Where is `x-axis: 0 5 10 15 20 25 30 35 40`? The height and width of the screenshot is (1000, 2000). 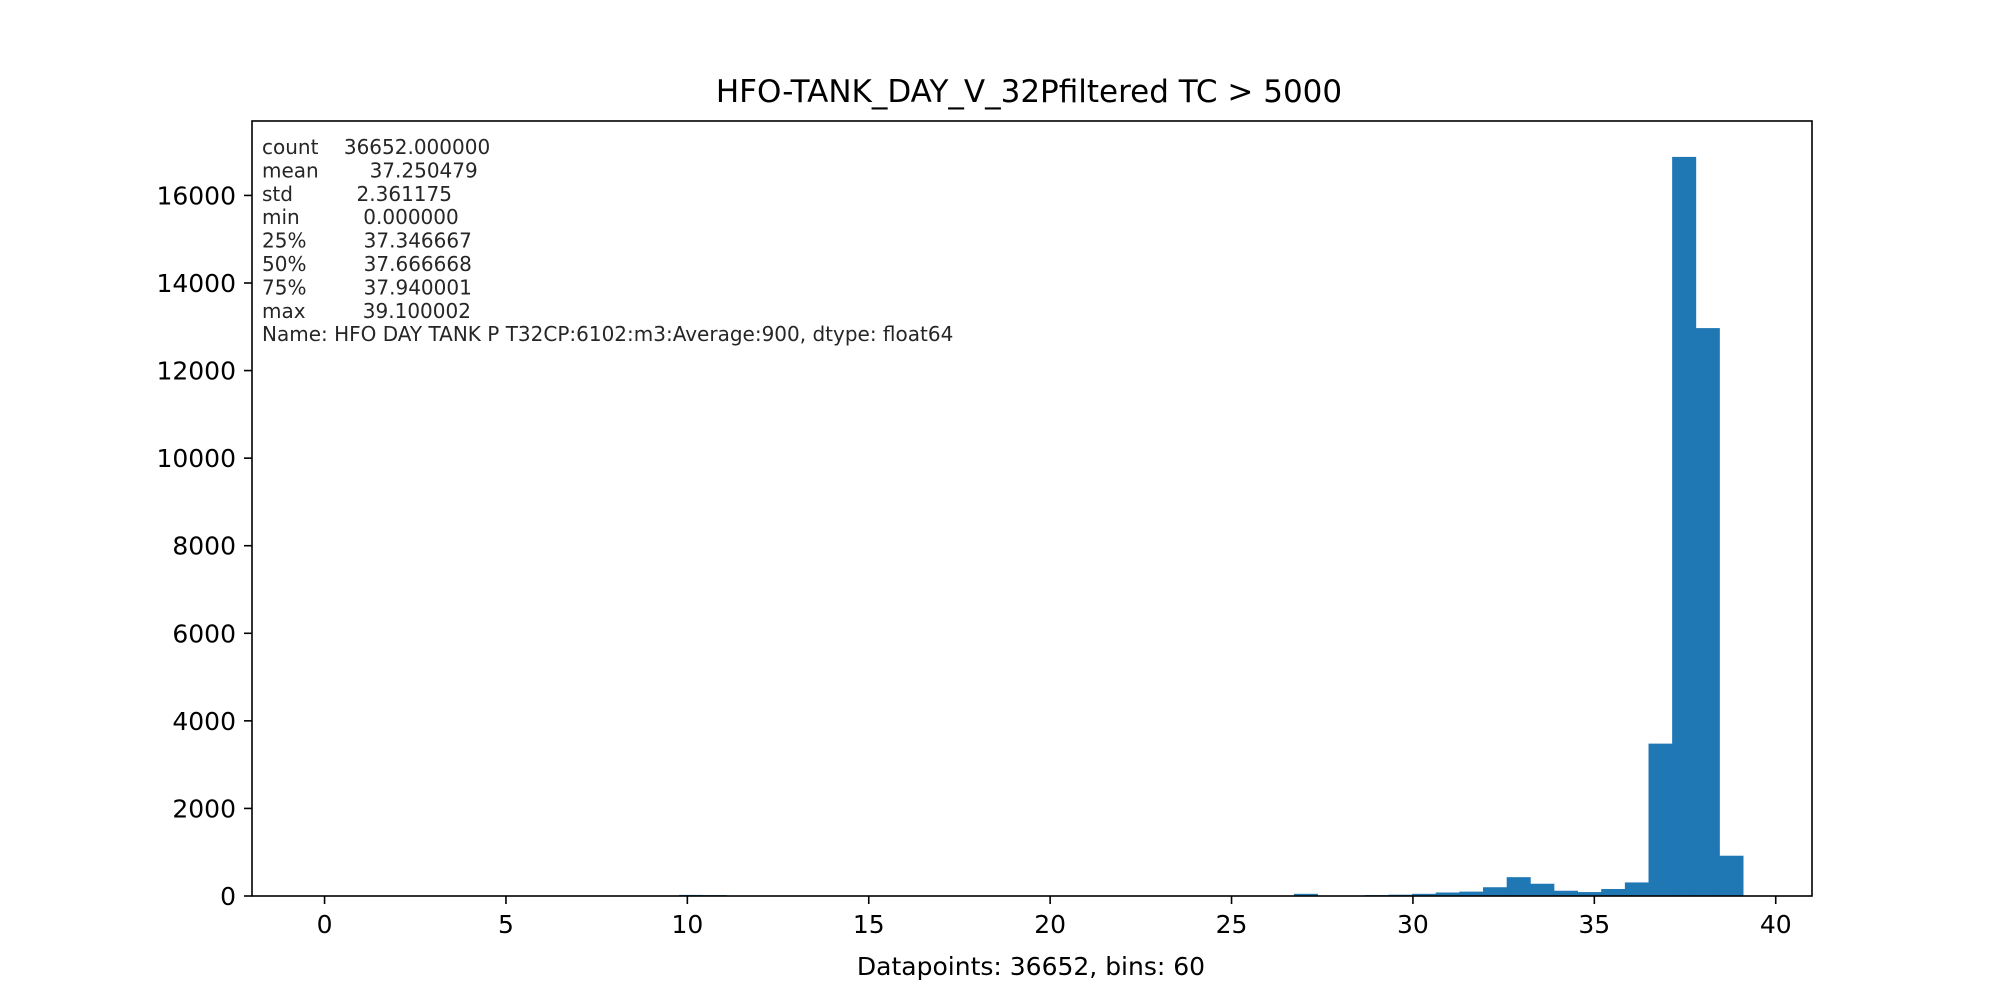
x-axis: 0 5 10 15 20 25 30 35 40 is located at coordinates (1054, 917).